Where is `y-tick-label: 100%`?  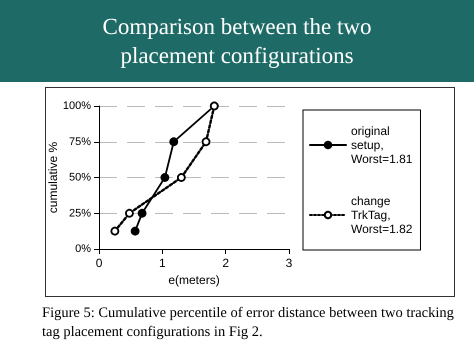
y-tick-label: 100% is located at coordinates (77, 106).